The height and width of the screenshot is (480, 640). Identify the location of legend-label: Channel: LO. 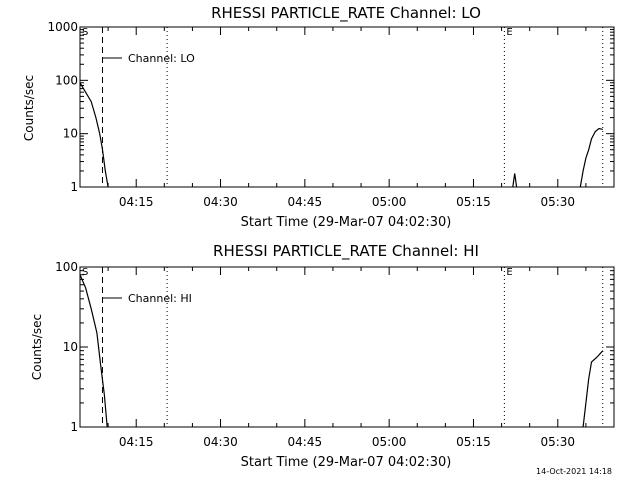
(161, 58).